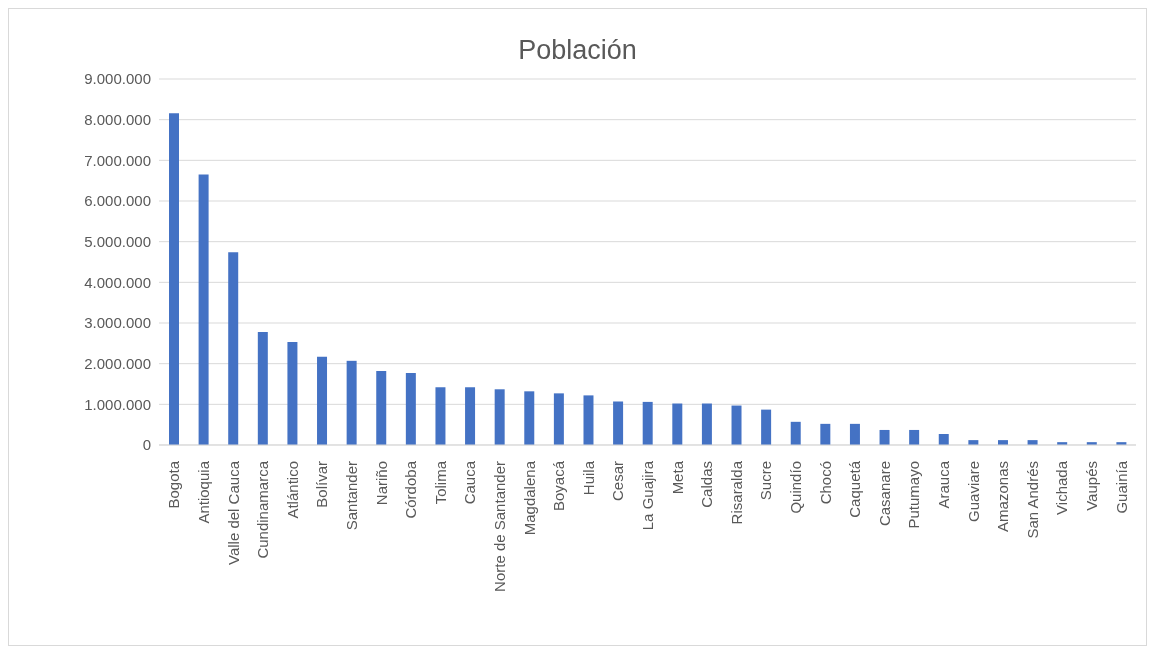 The image size is (1153, 649). Describe the element at coordinates (1121, 487) in the screenshot. I see `x-tick-label: Guainía` at that location.